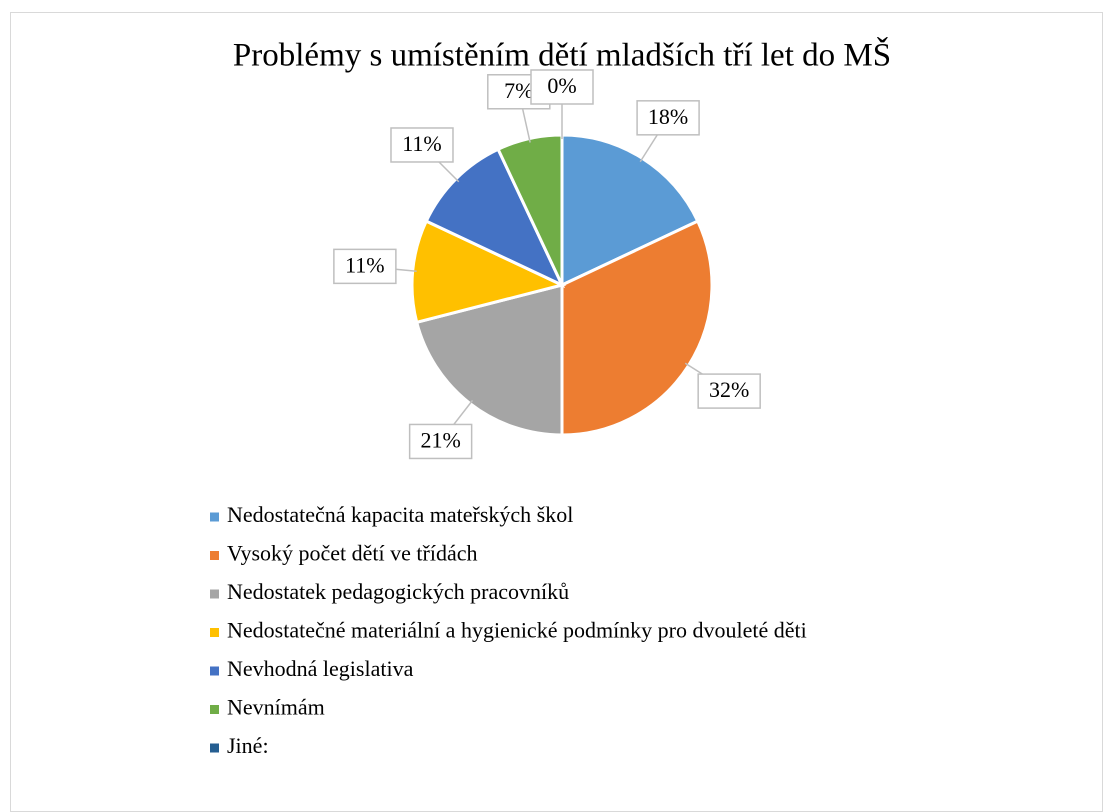  I want to click on data-label: 0%, so click(561, 85).